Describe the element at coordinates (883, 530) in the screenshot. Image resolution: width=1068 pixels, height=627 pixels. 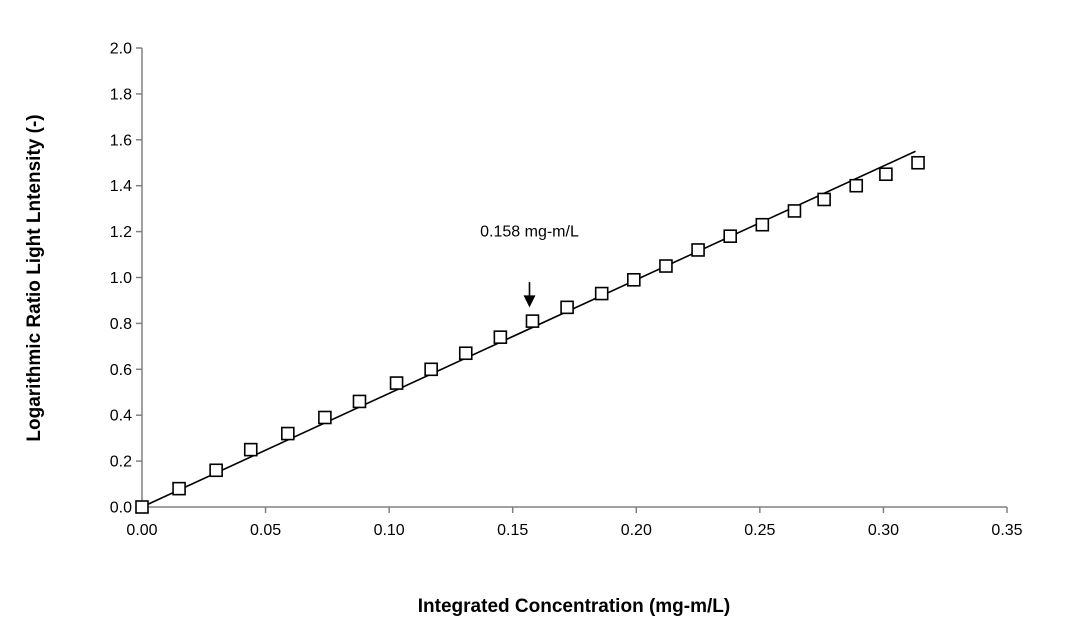
I see `x-tick-label: 0.30` at that location.